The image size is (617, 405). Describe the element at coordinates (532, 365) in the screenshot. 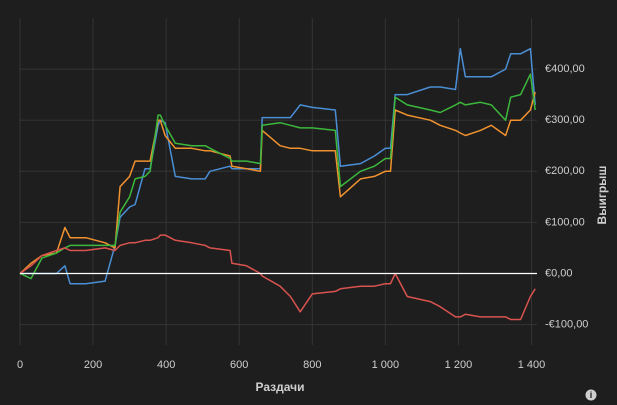

I see `x-tick-label: 1 400` at that location.